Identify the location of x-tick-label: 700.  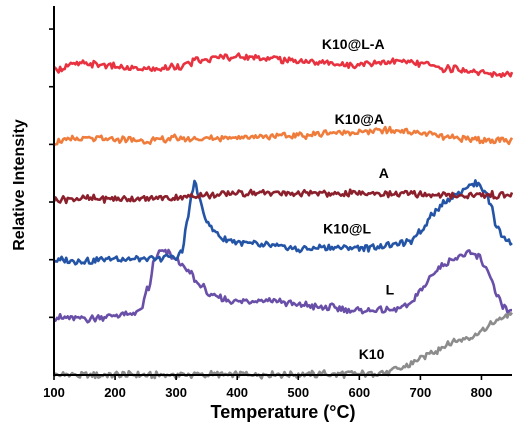
(421, 392).